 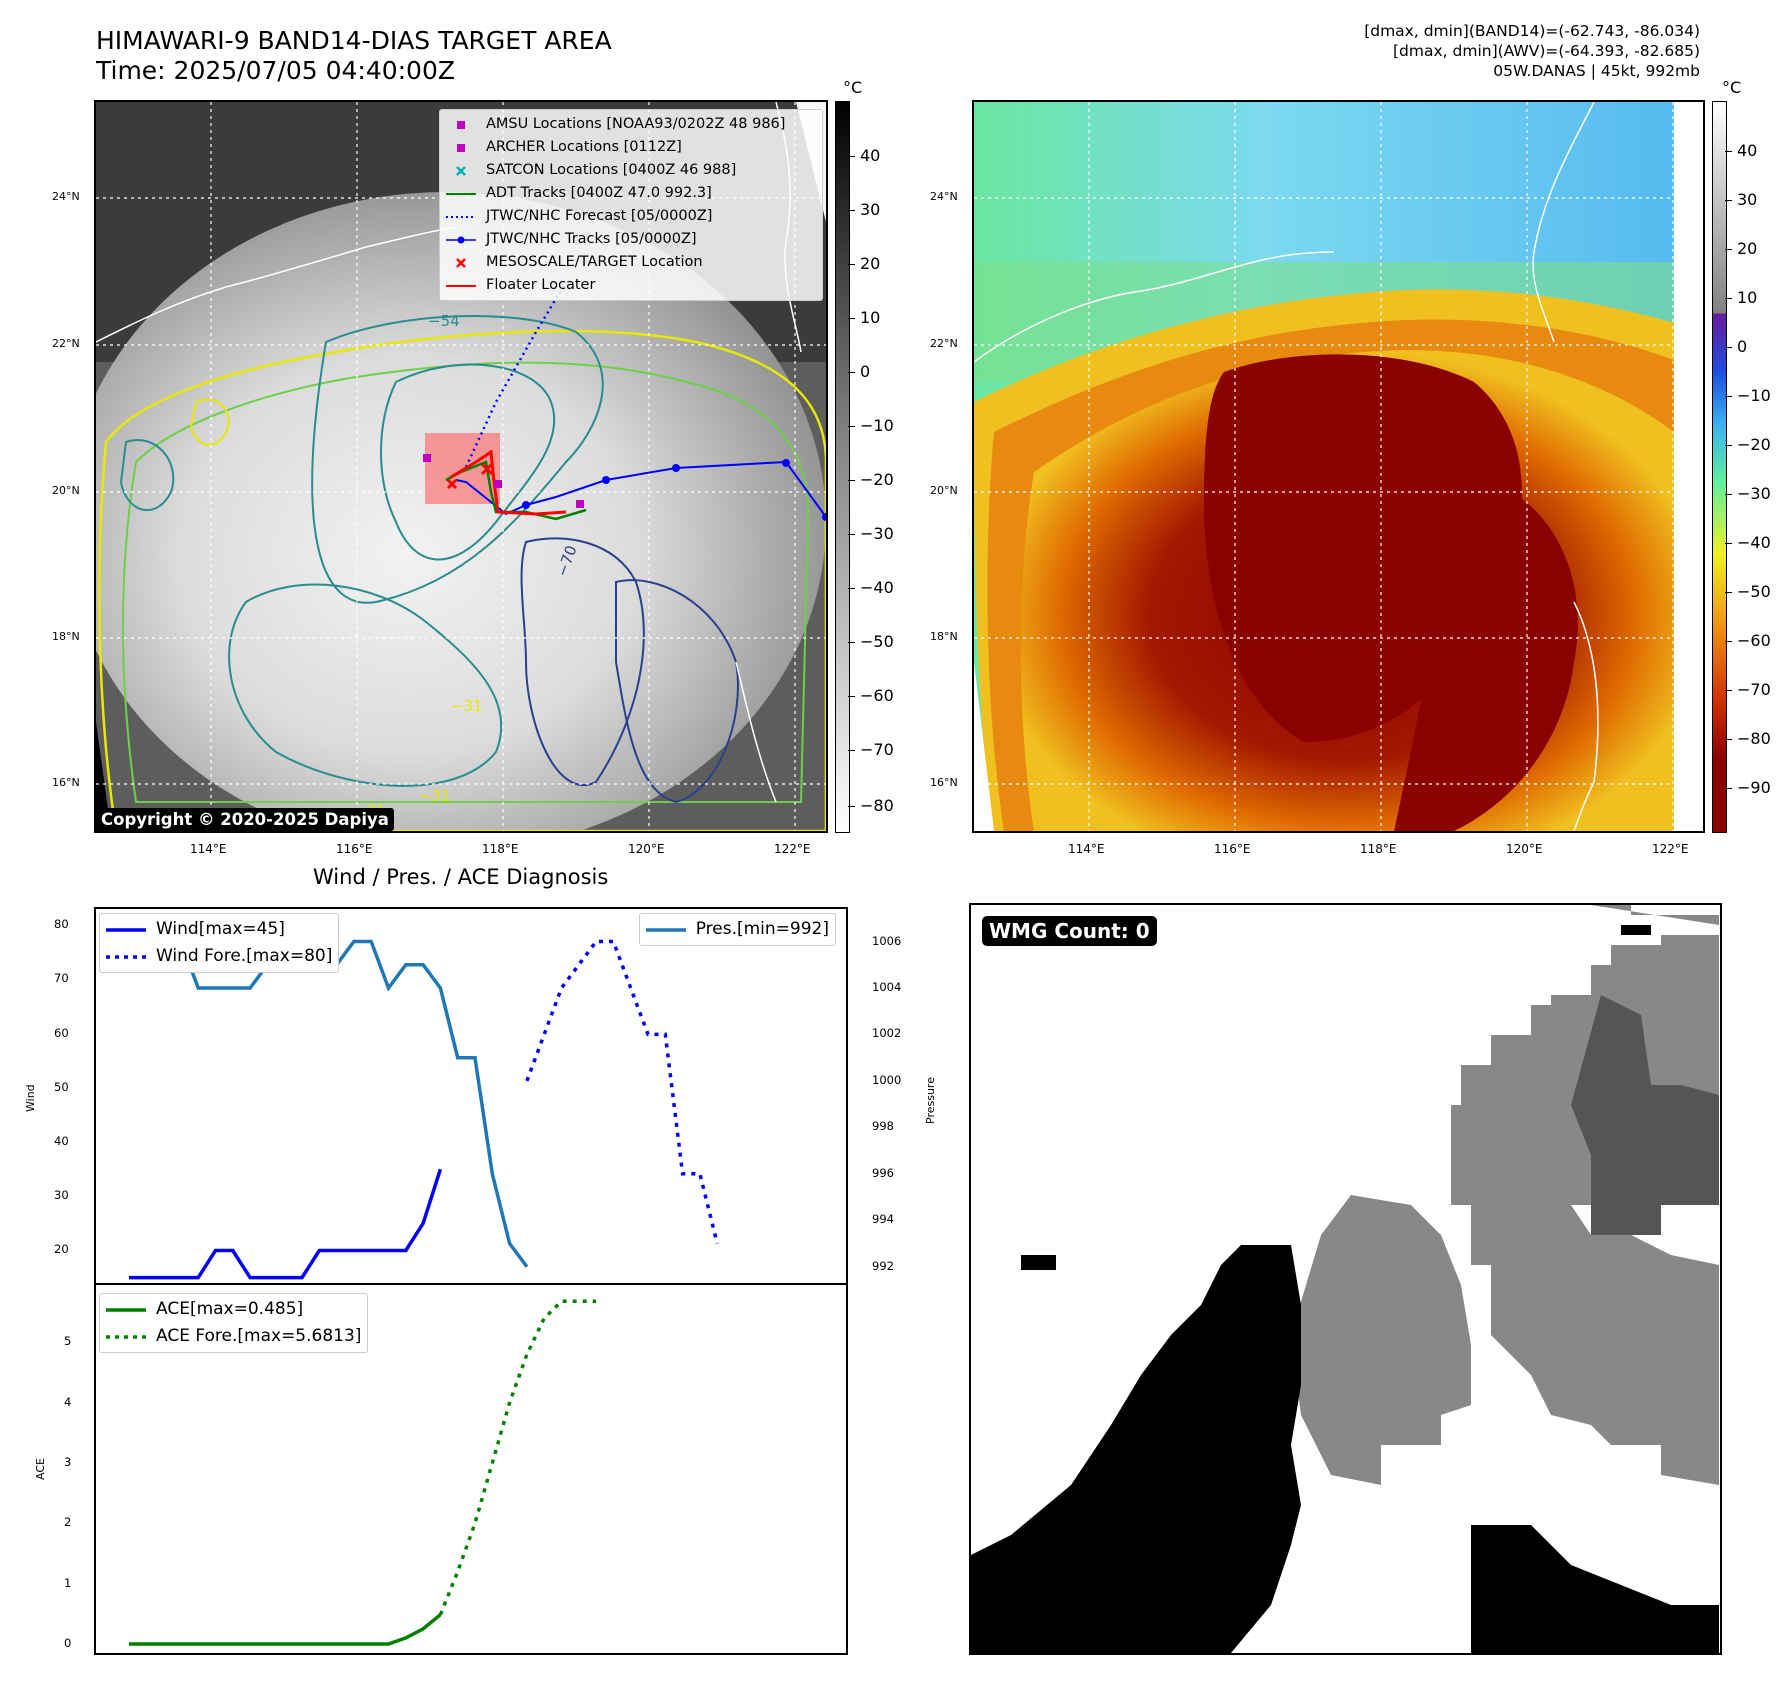 I want to click on lat-label: 20°N, so click(x=944, y=490).